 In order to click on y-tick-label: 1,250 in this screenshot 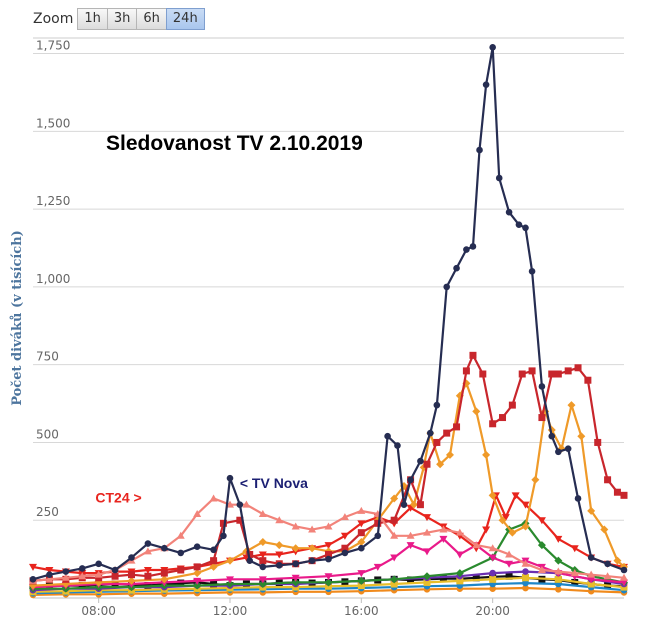, I will do `click(53, 201)`.